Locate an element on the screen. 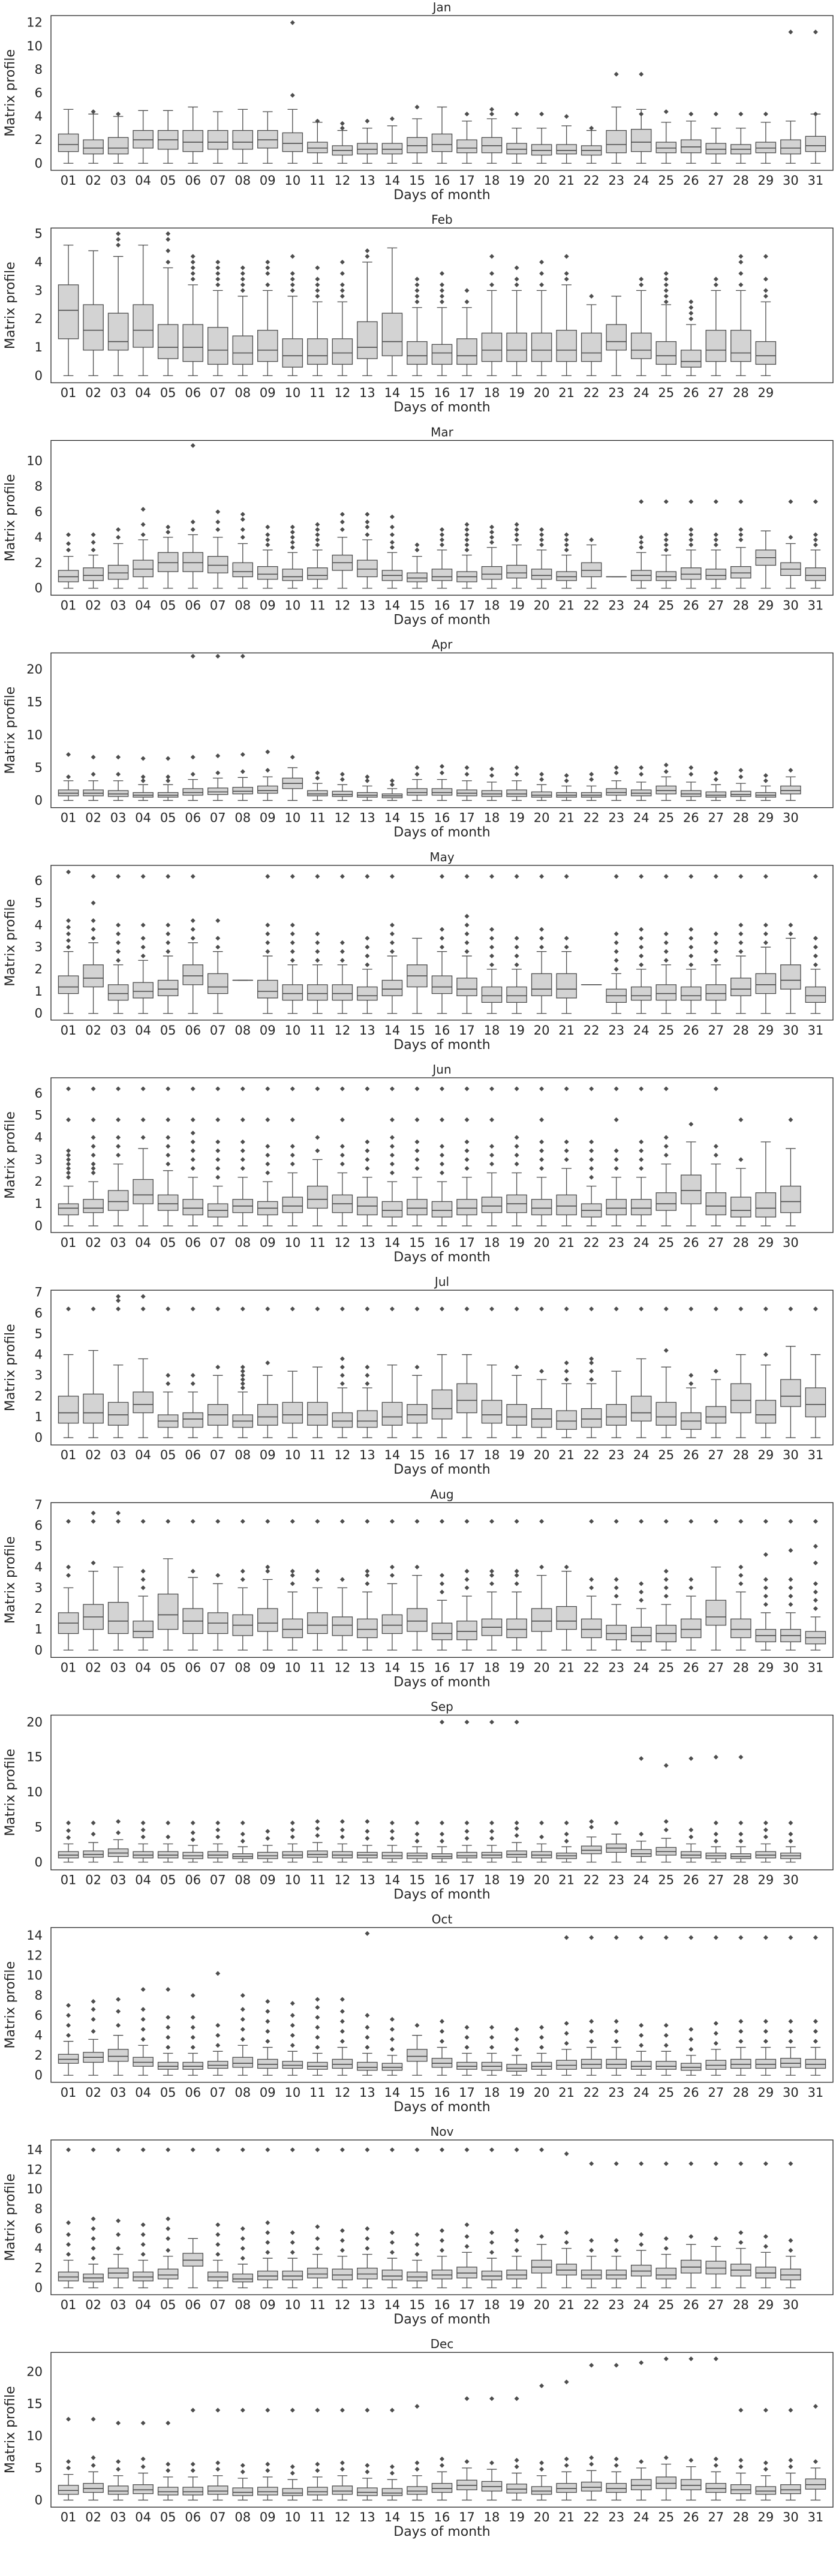 The width and height of the screenshot is (839, 2576). x-tick-label: 07 is located at coordinates (218, 1031).